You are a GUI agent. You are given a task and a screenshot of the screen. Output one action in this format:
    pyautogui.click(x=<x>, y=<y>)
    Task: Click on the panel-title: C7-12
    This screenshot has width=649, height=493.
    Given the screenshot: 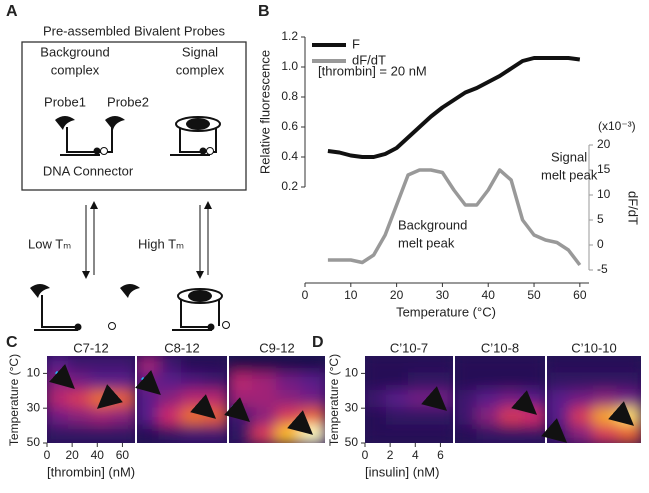 What is the action you would take?
    pyautogui.click(x=90, y=347)
    